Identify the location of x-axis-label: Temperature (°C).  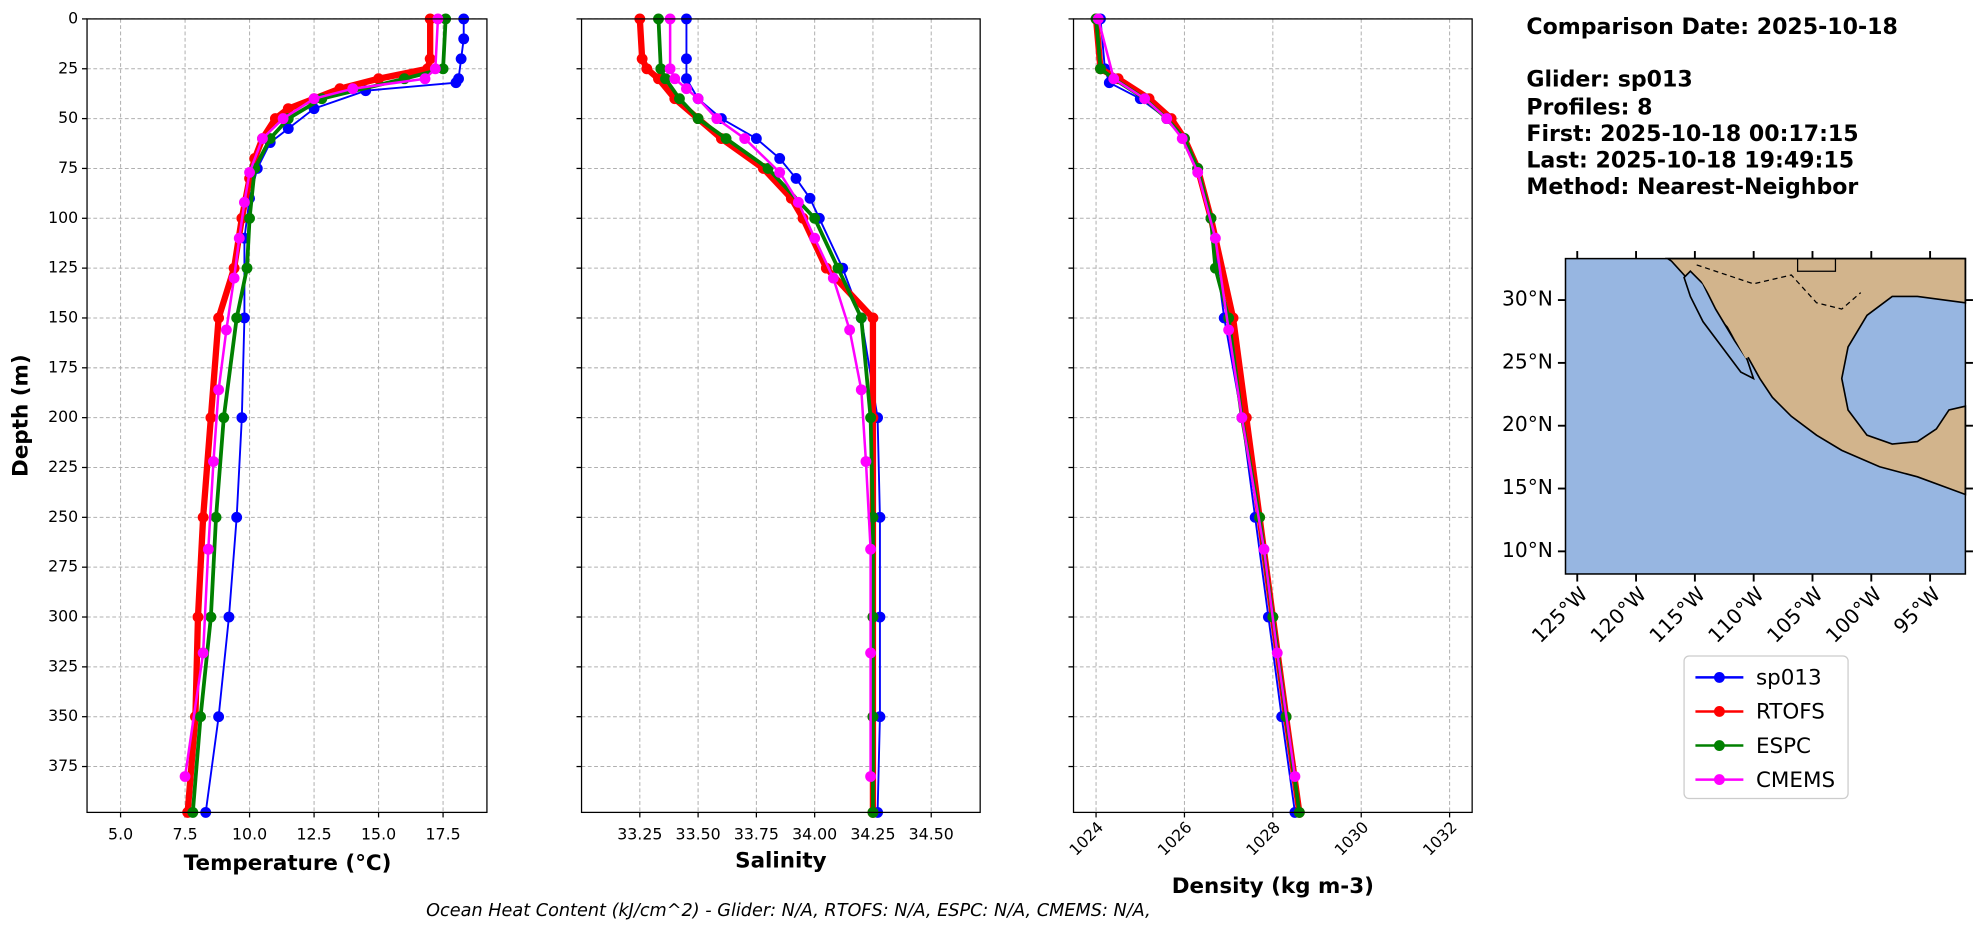
(288, 863).